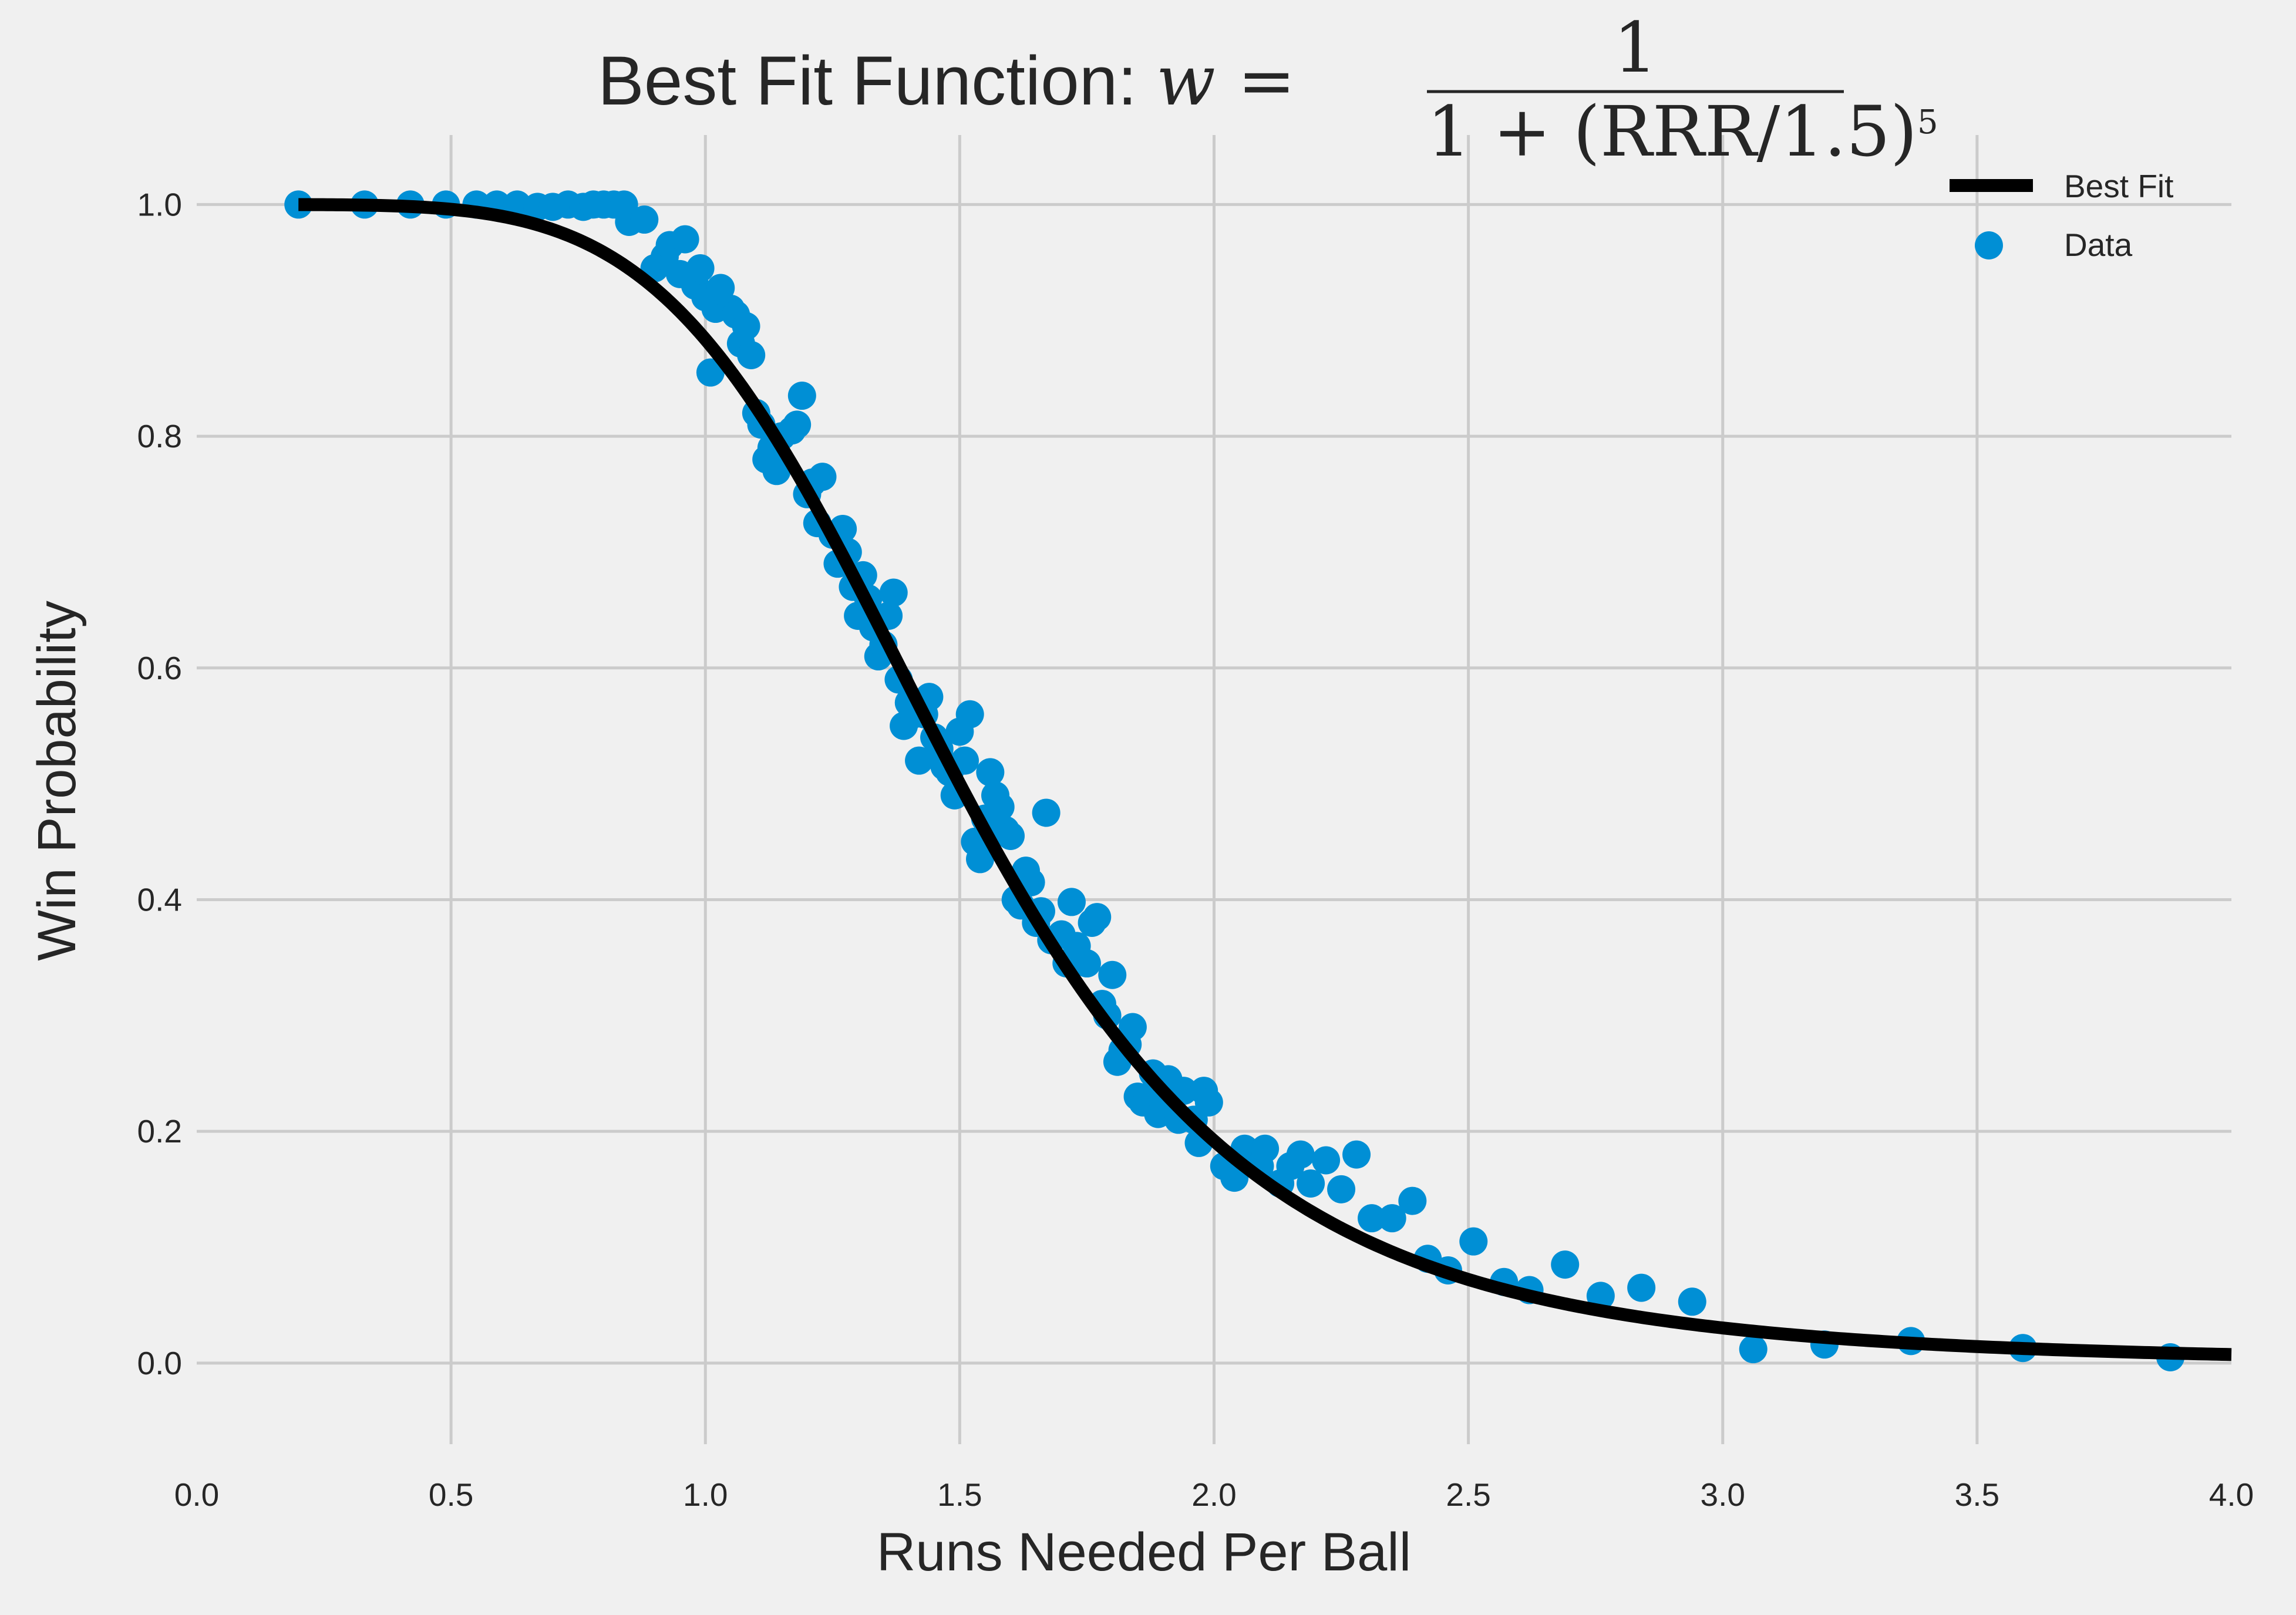 This screenshot has width=2296, height=1615. Describe the element at coordinates (2231, 1495) in the screenshot. I see `x-tick-label: 4.0` at that location.